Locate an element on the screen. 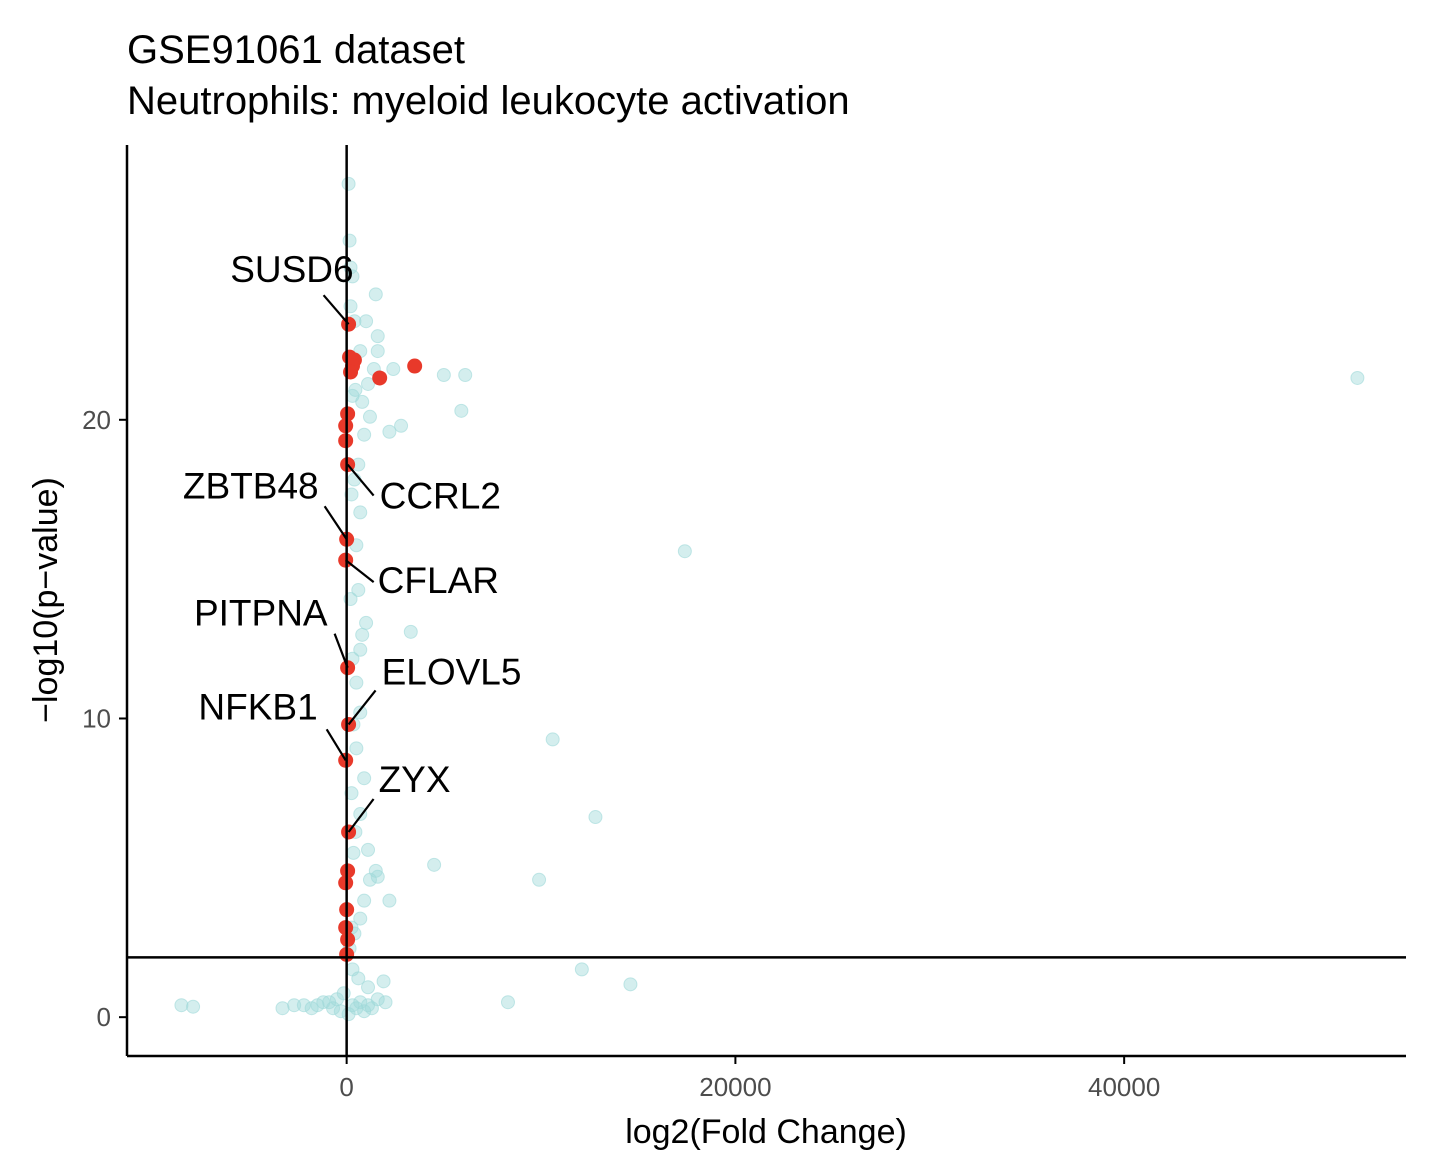  x-axis-title: log2(Fold Change) is located at coordinates (766, 1132).